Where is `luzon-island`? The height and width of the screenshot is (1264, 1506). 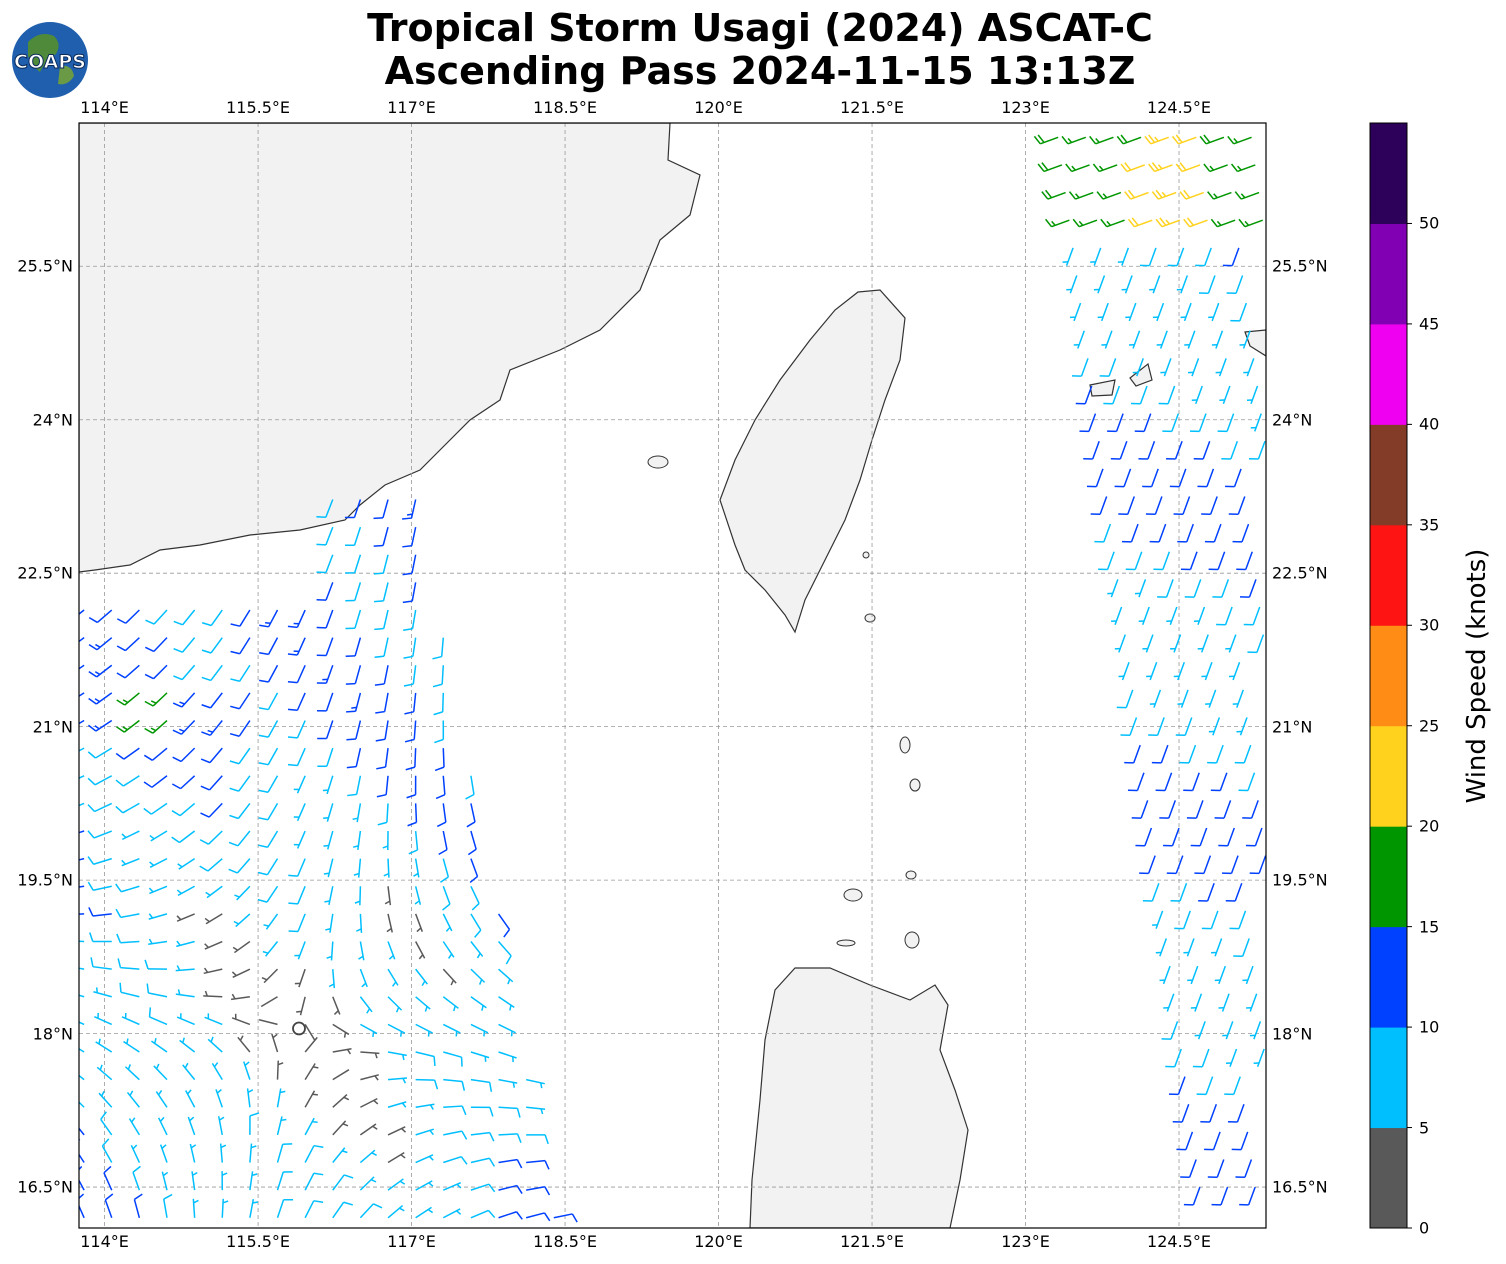
luzon-island is located at coordinates (859, 1097).